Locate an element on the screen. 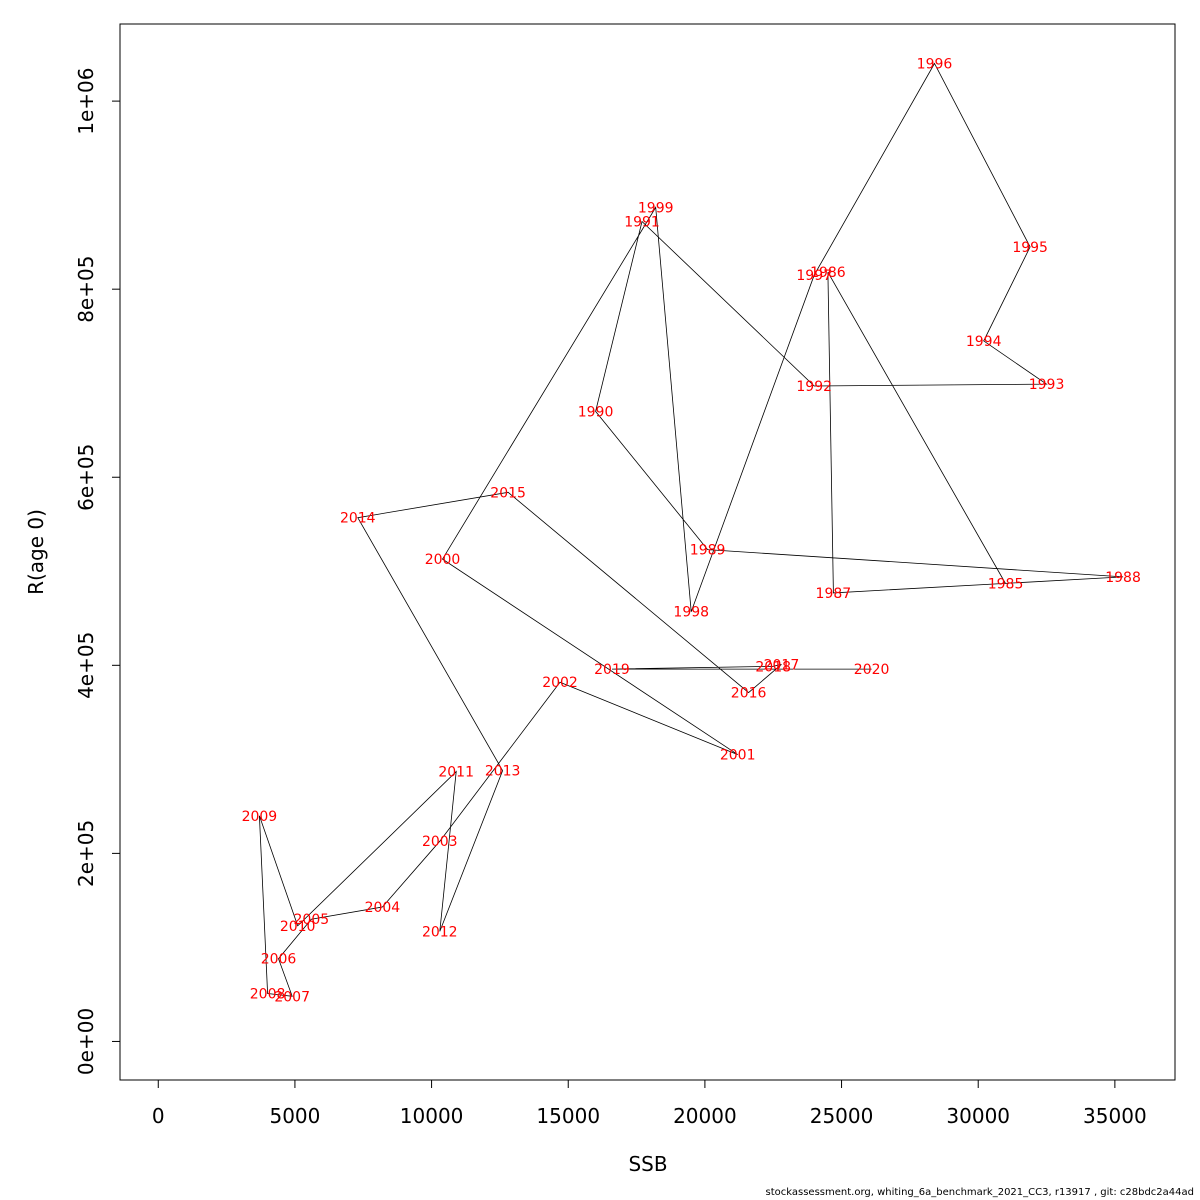 The image size is (1200, 1200). point-label-2005: 2005 is located at coordinates (312, 920).